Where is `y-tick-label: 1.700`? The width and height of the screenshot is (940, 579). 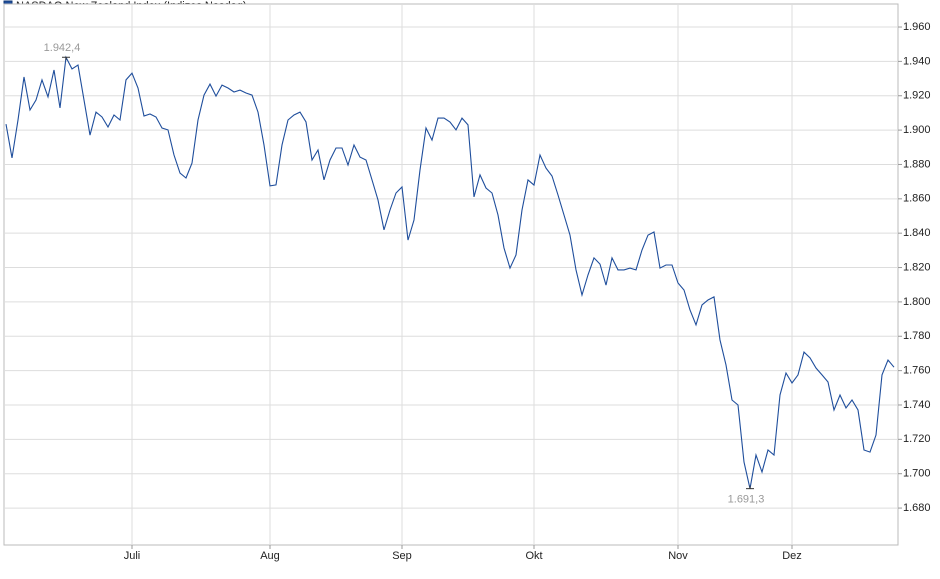 y-tick-label: 1.700 is located at coordinates (917, 474).